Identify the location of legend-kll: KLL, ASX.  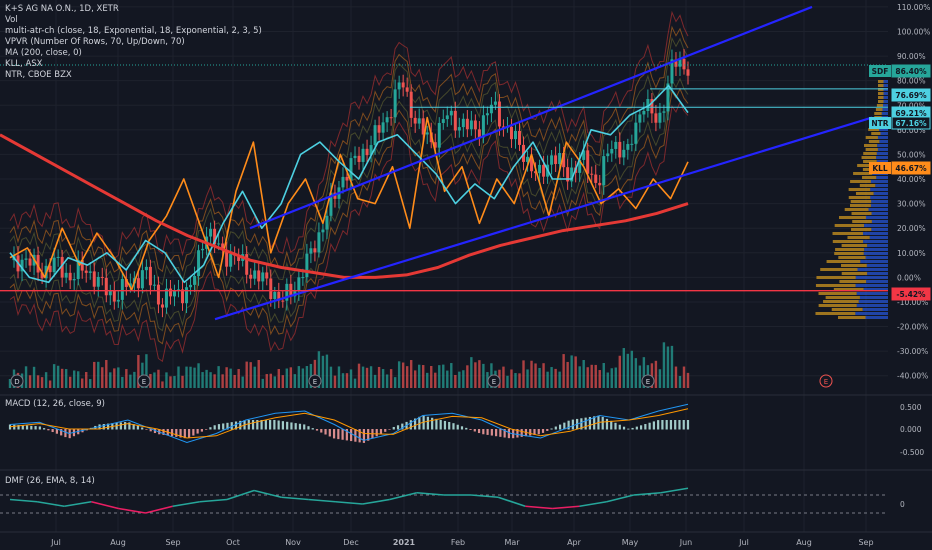
(24, 64).